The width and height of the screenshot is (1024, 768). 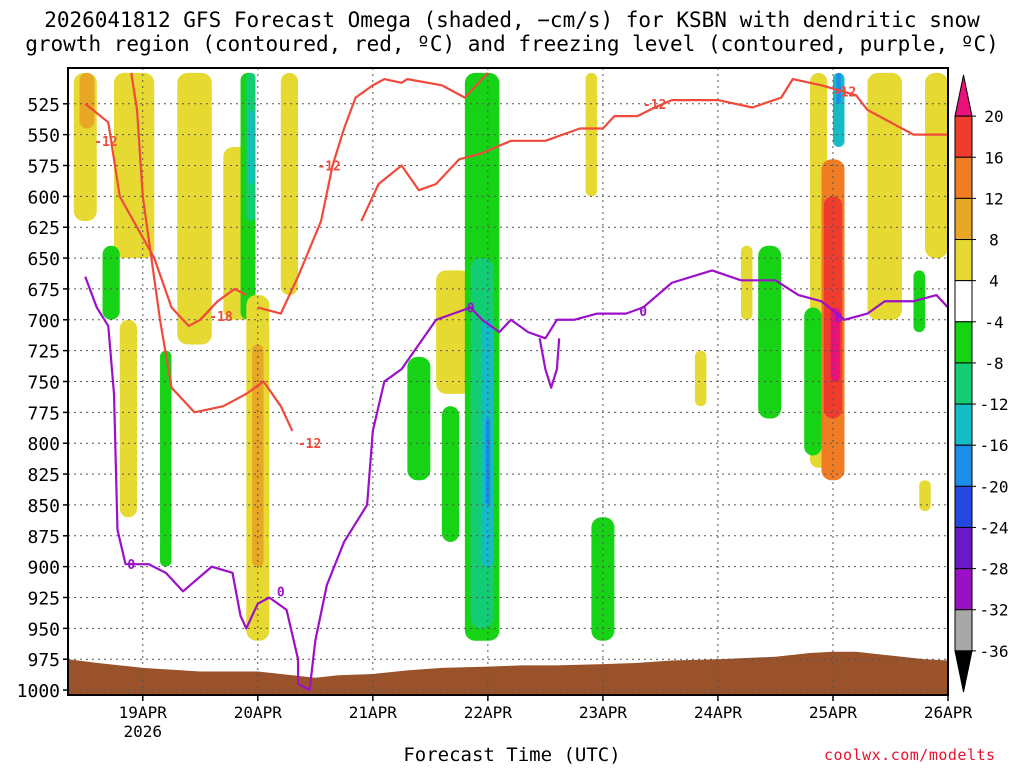 What do you see at coordinates (221, 317) in the screenshot?
I see `contour-label-3: -18` at bounding box center [221, 317].